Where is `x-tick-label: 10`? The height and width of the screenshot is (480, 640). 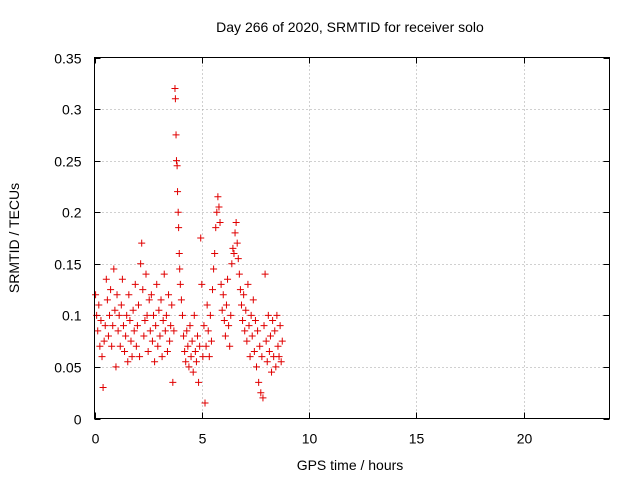
x-tick-label: 10 is located at coordinates (310, 439).